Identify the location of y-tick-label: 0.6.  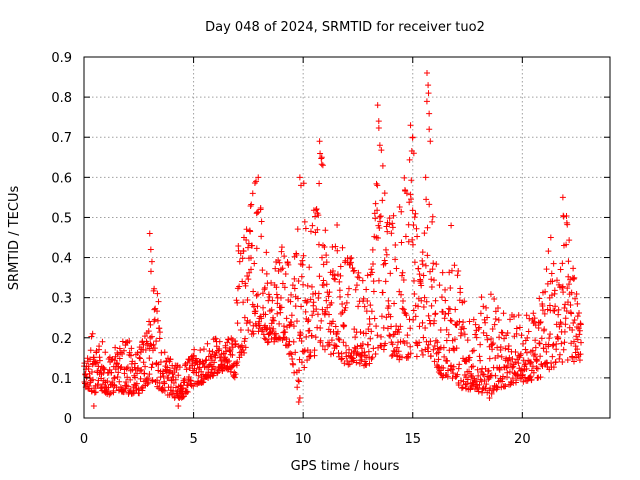
(61, 178).